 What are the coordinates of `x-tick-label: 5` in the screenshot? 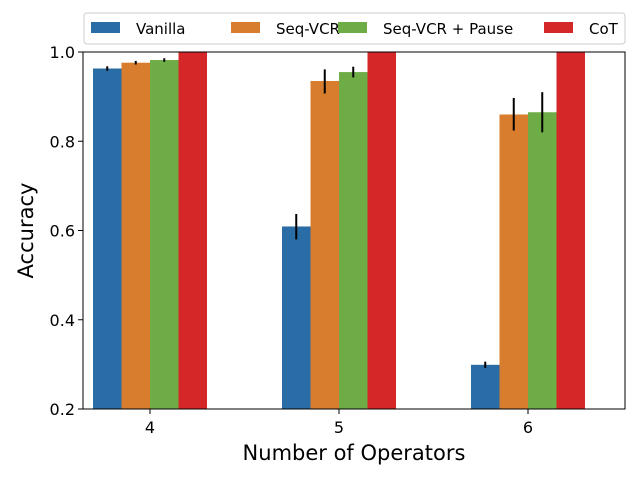 It's located at (339, 427).